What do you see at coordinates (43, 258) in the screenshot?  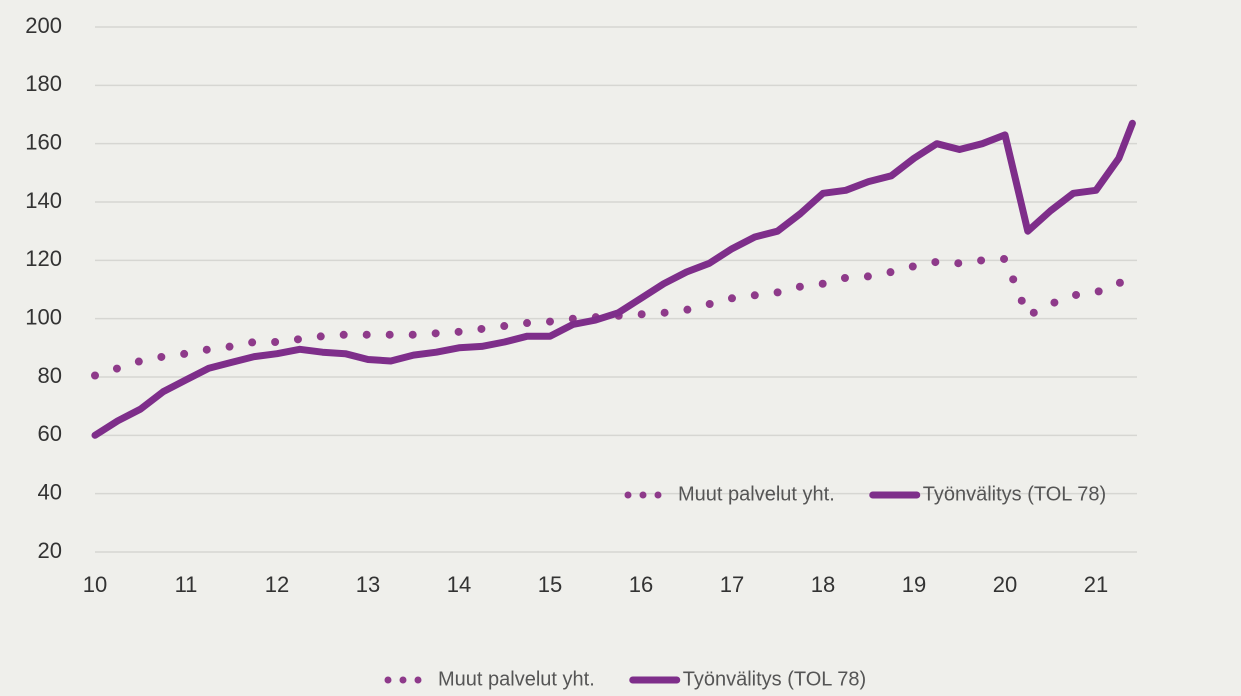 I see `y-tick-label: 120` at bounding box center [43, 258].